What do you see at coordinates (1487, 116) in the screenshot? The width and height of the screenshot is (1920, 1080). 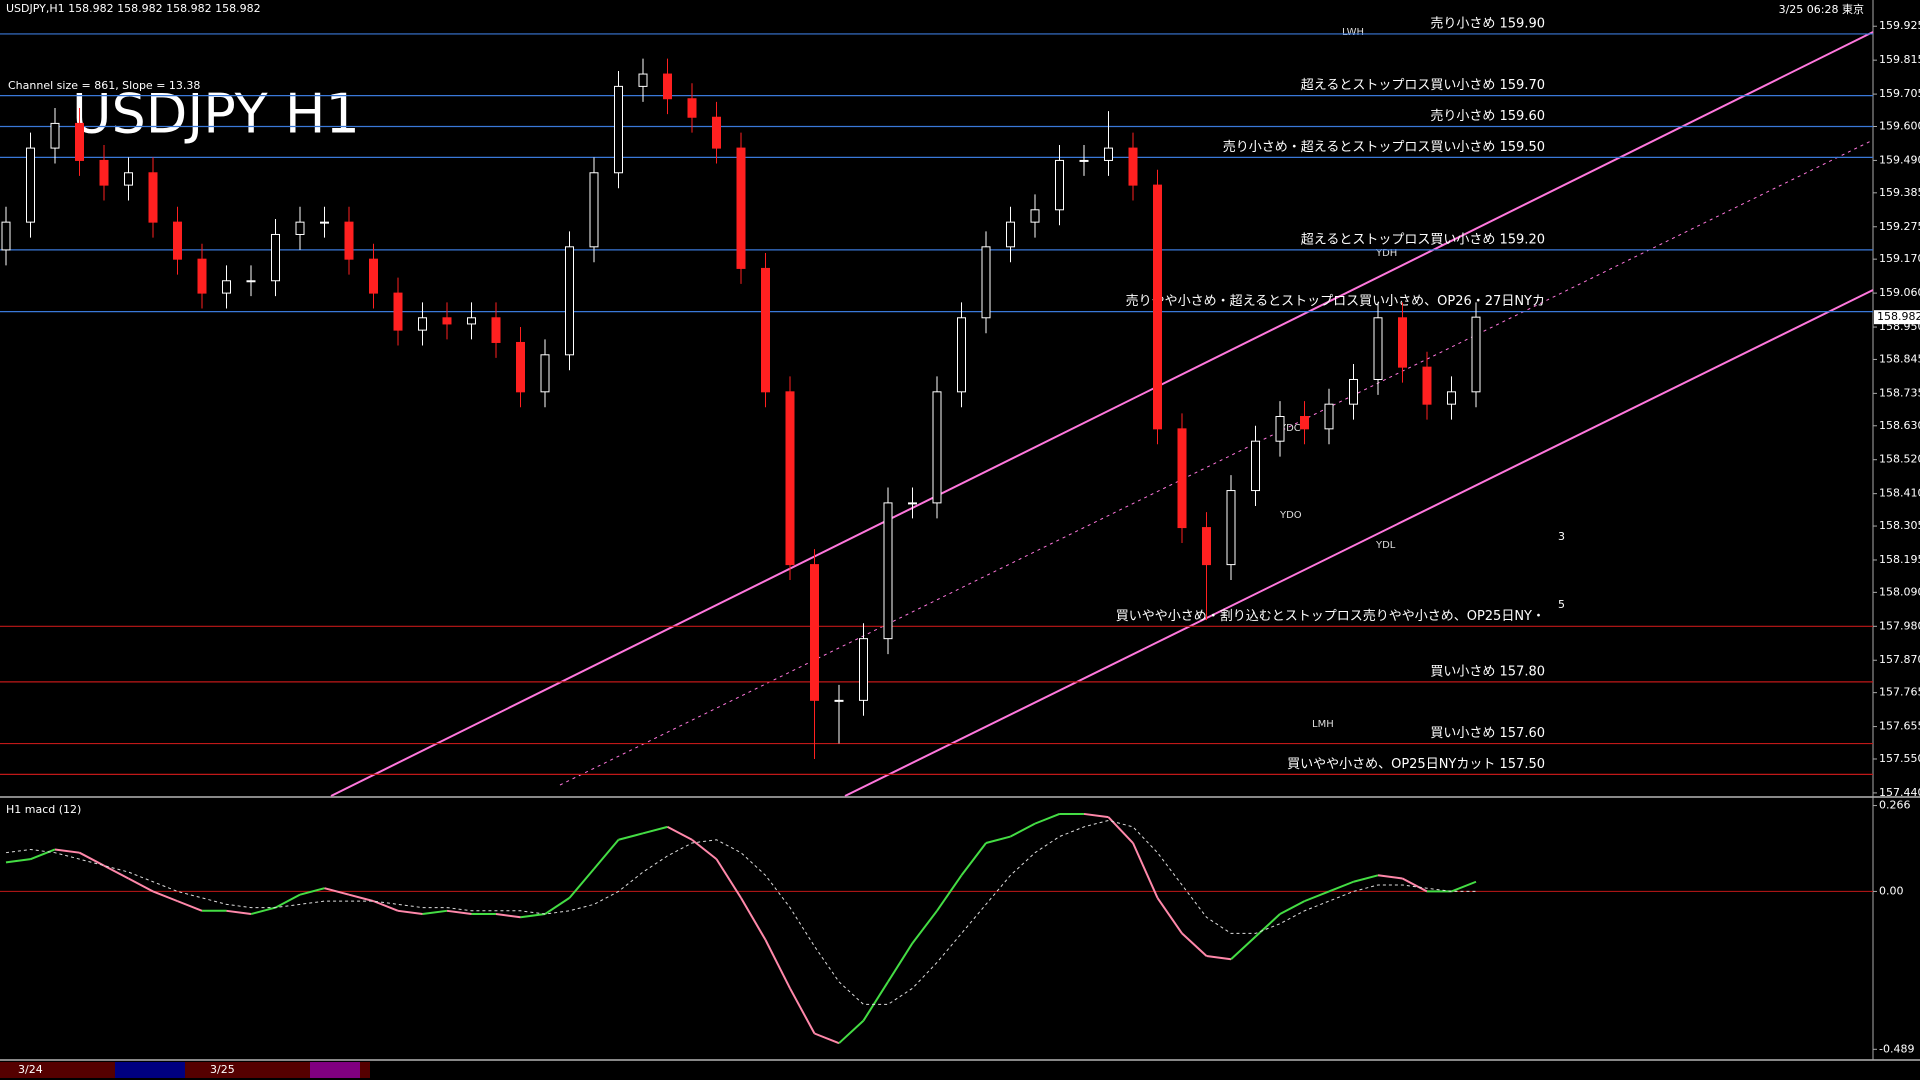 I see `level-label: 売り小さめ 159.60` at bounding box center [1487, 116].